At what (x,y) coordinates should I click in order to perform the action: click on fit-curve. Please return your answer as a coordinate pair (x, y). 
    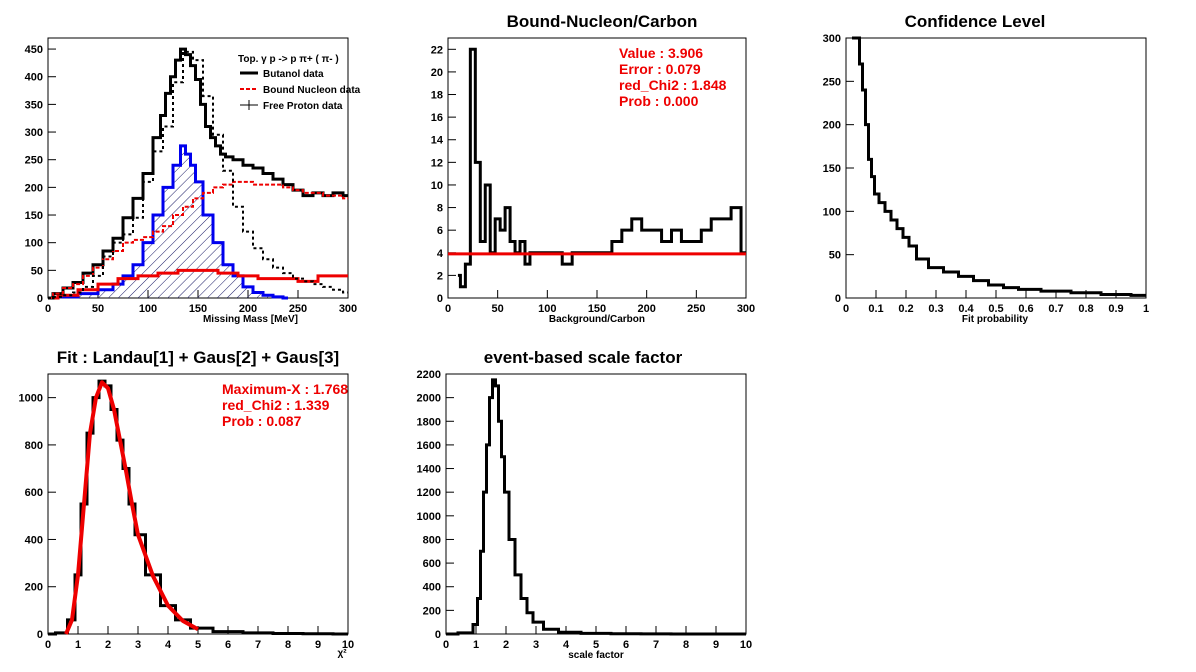
    Looking at the image, I should click on (131, 507).